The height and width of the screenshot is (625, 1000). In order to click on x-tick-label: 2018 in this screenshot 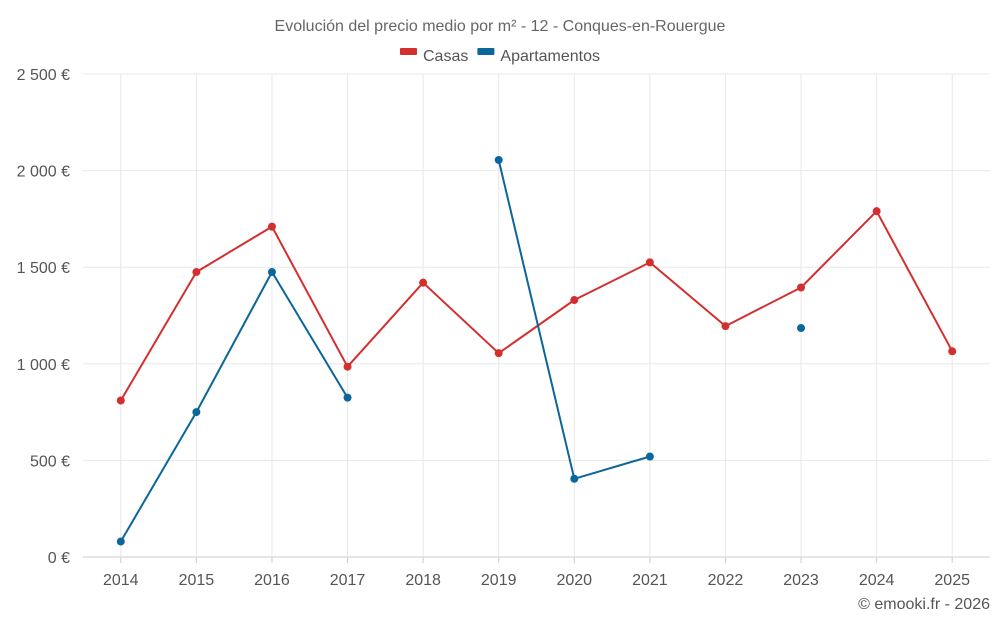, I will do `click(423, 580)`.